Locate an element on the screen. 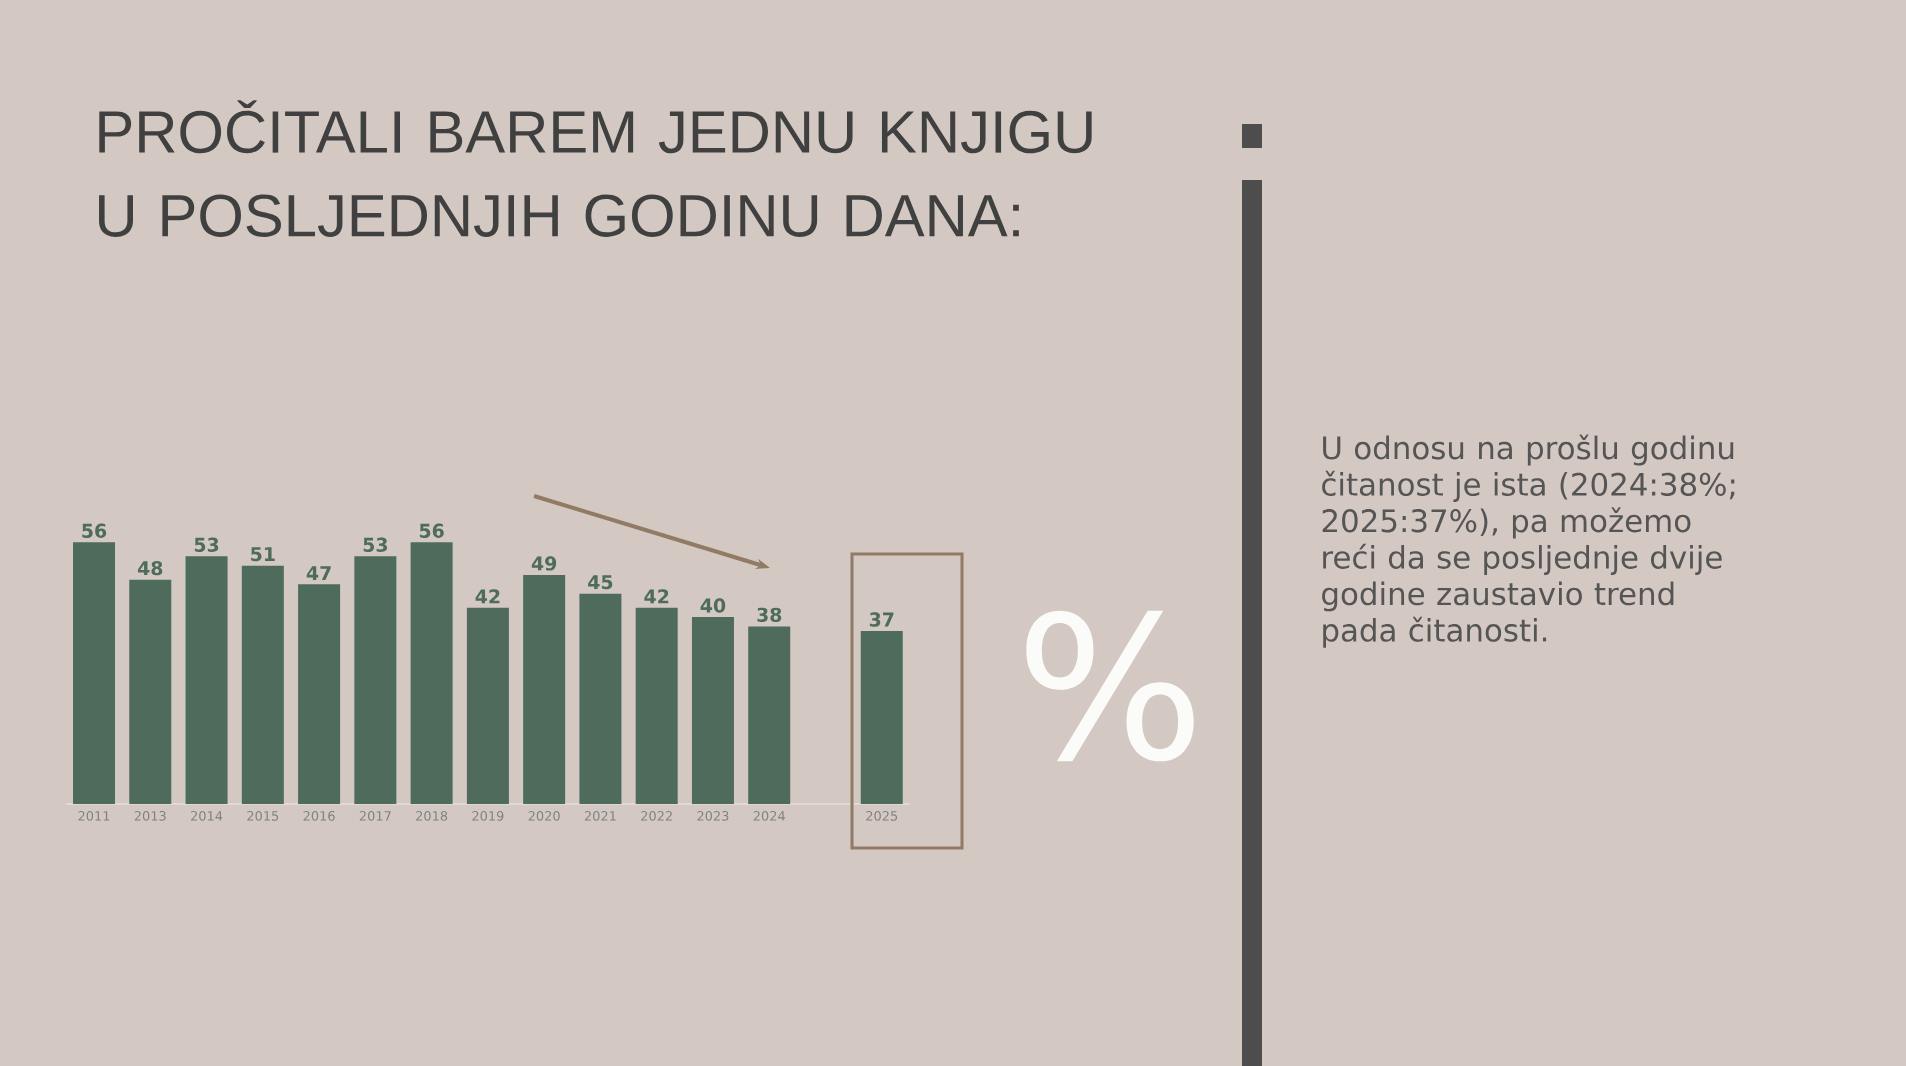 The width and height of the screenshot is (1906, 1066). data-label: 38 is located at coordinates (769, 615).